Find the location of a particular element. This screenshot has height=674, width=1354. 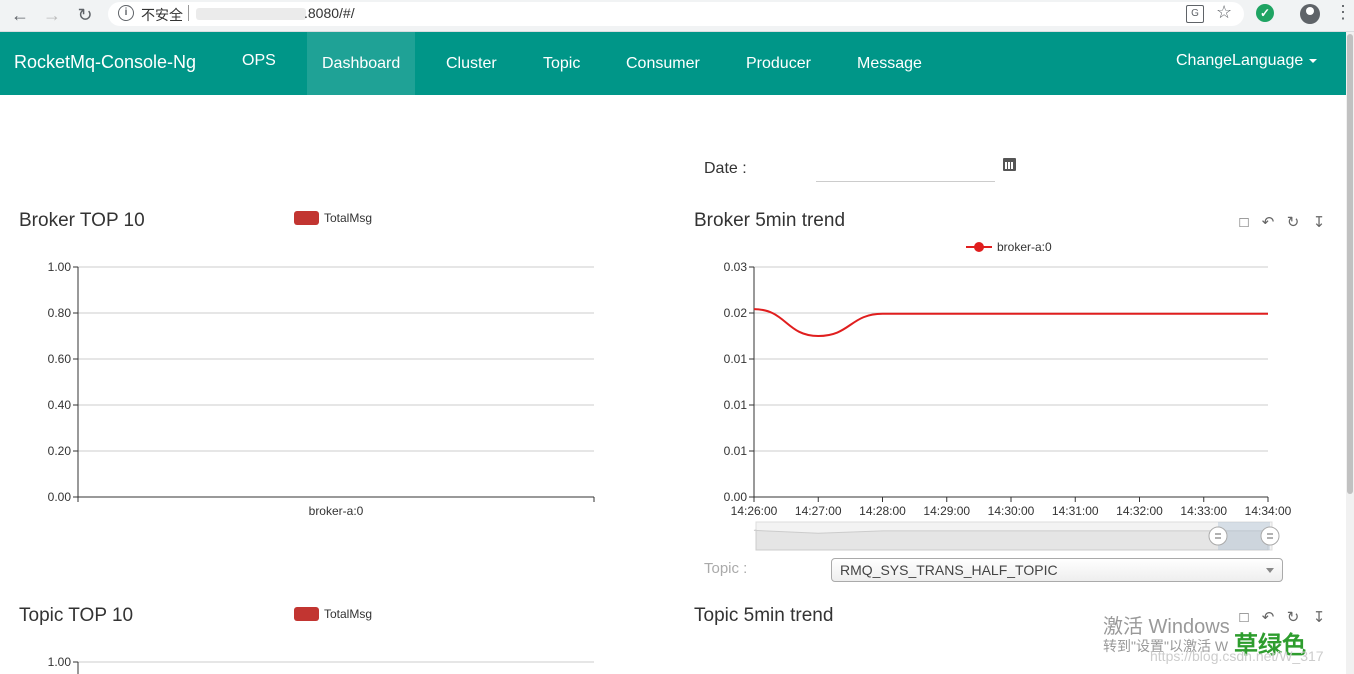

topic-select: RMQ_SYS_TRANS_HALF_TOPIC is located at coordinates (1057, 570).